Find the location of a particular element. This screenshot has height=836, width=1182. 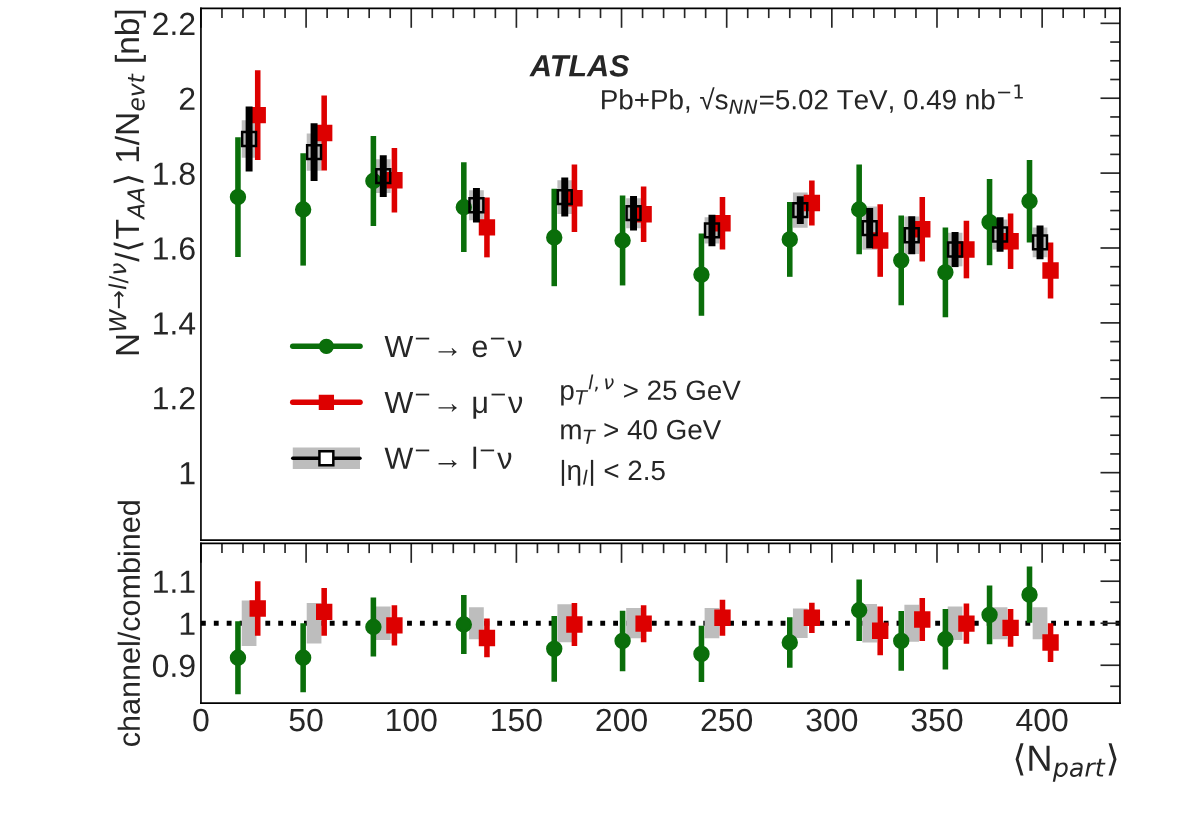

y-tick-label: 1.8 is located at coordinates (174, 173).